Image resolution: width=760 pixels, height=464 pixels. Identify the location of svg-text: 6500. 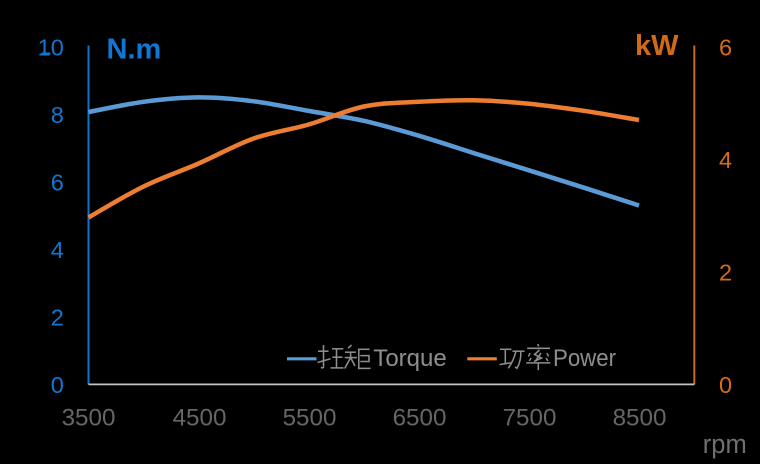
(420, 417).